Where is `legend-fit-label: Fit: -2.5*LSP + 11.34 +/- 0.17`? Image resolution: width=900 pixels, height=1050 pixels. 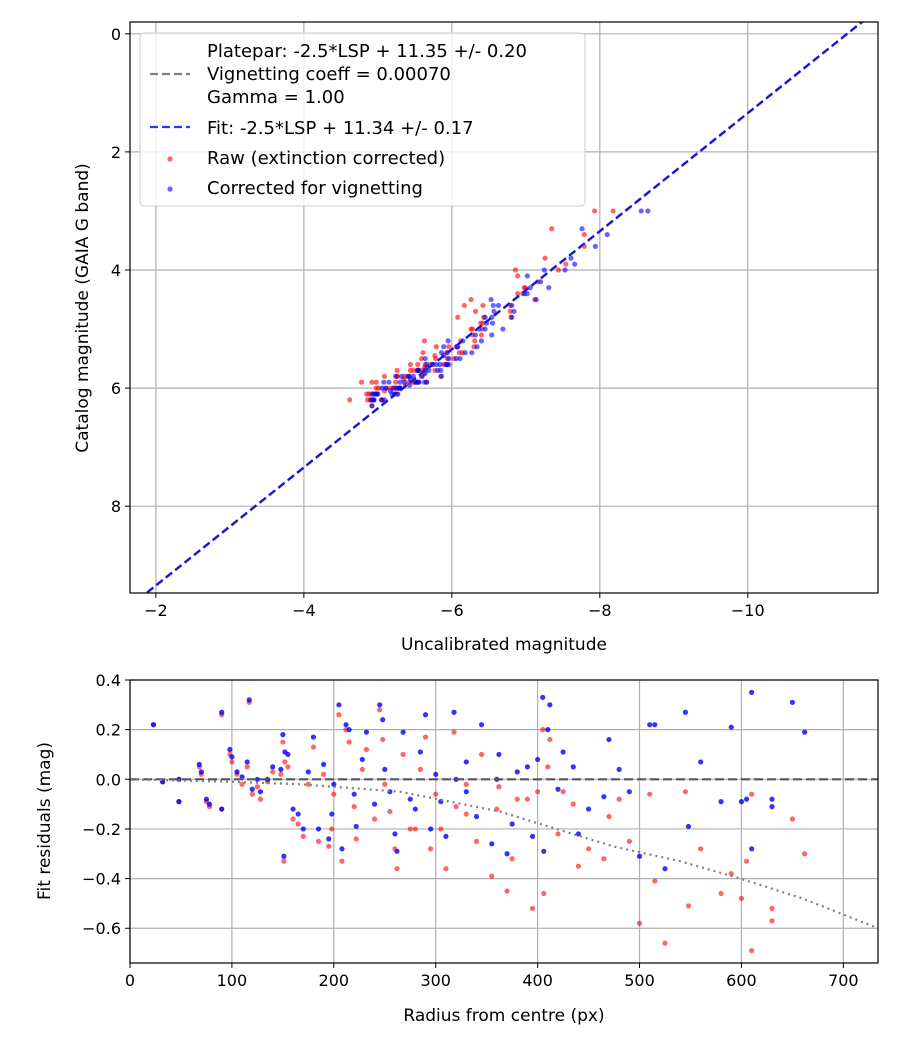 legend-fit-label: Fit: -2.5*LSP + 11.34 +/- 0.17 is located at coordinates (340, 128).